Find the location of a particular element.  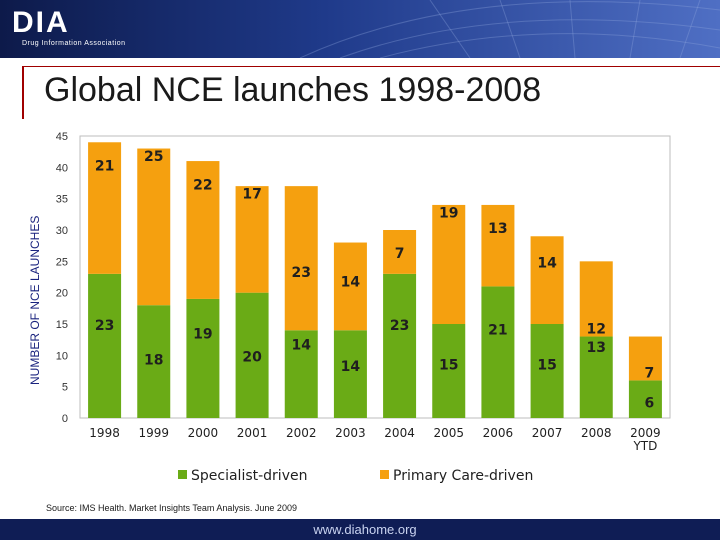

data-label-primary-care: 23 is located at coordinates (301, 273).